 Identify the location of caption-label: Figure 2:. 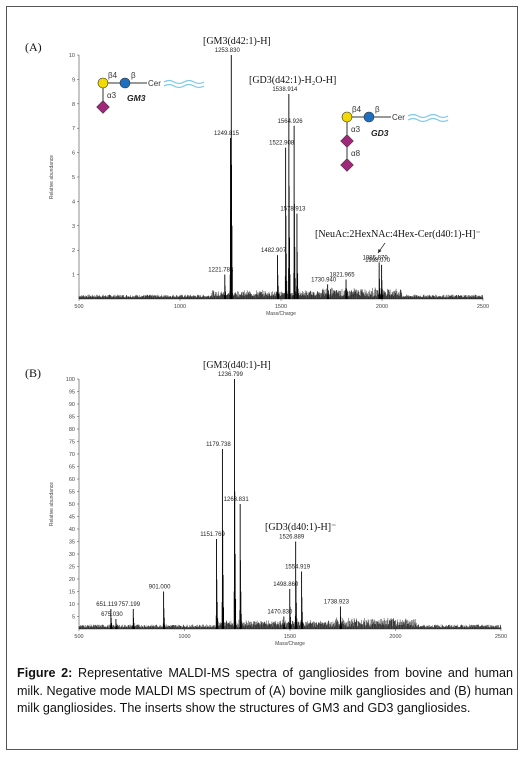
(45, 673).